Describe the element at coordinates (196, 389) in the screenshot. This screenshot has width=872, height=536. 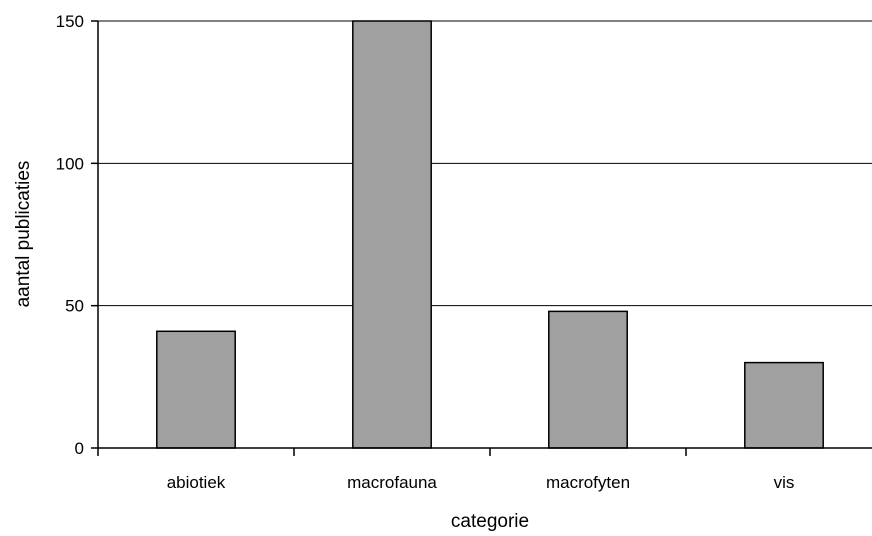
I see `bar-abiotiek` at that location.